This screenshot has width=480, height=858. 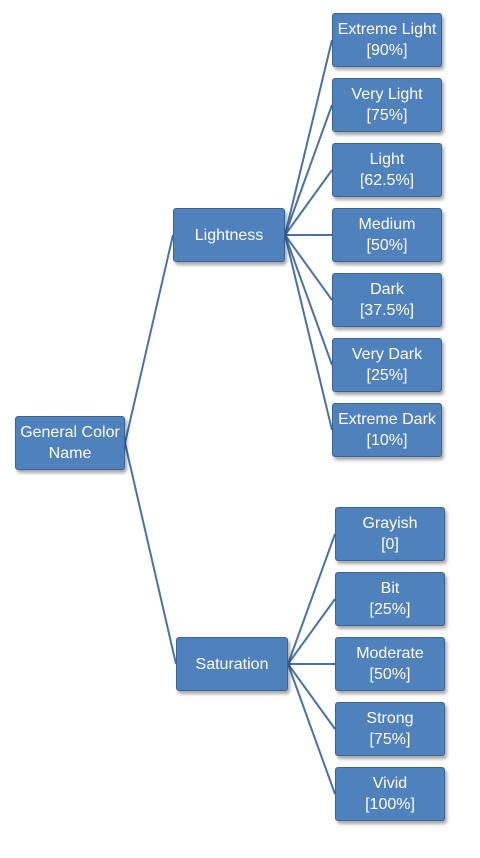 I want to click on connector-lightness-to-very-light, so click(x=308, y=170).